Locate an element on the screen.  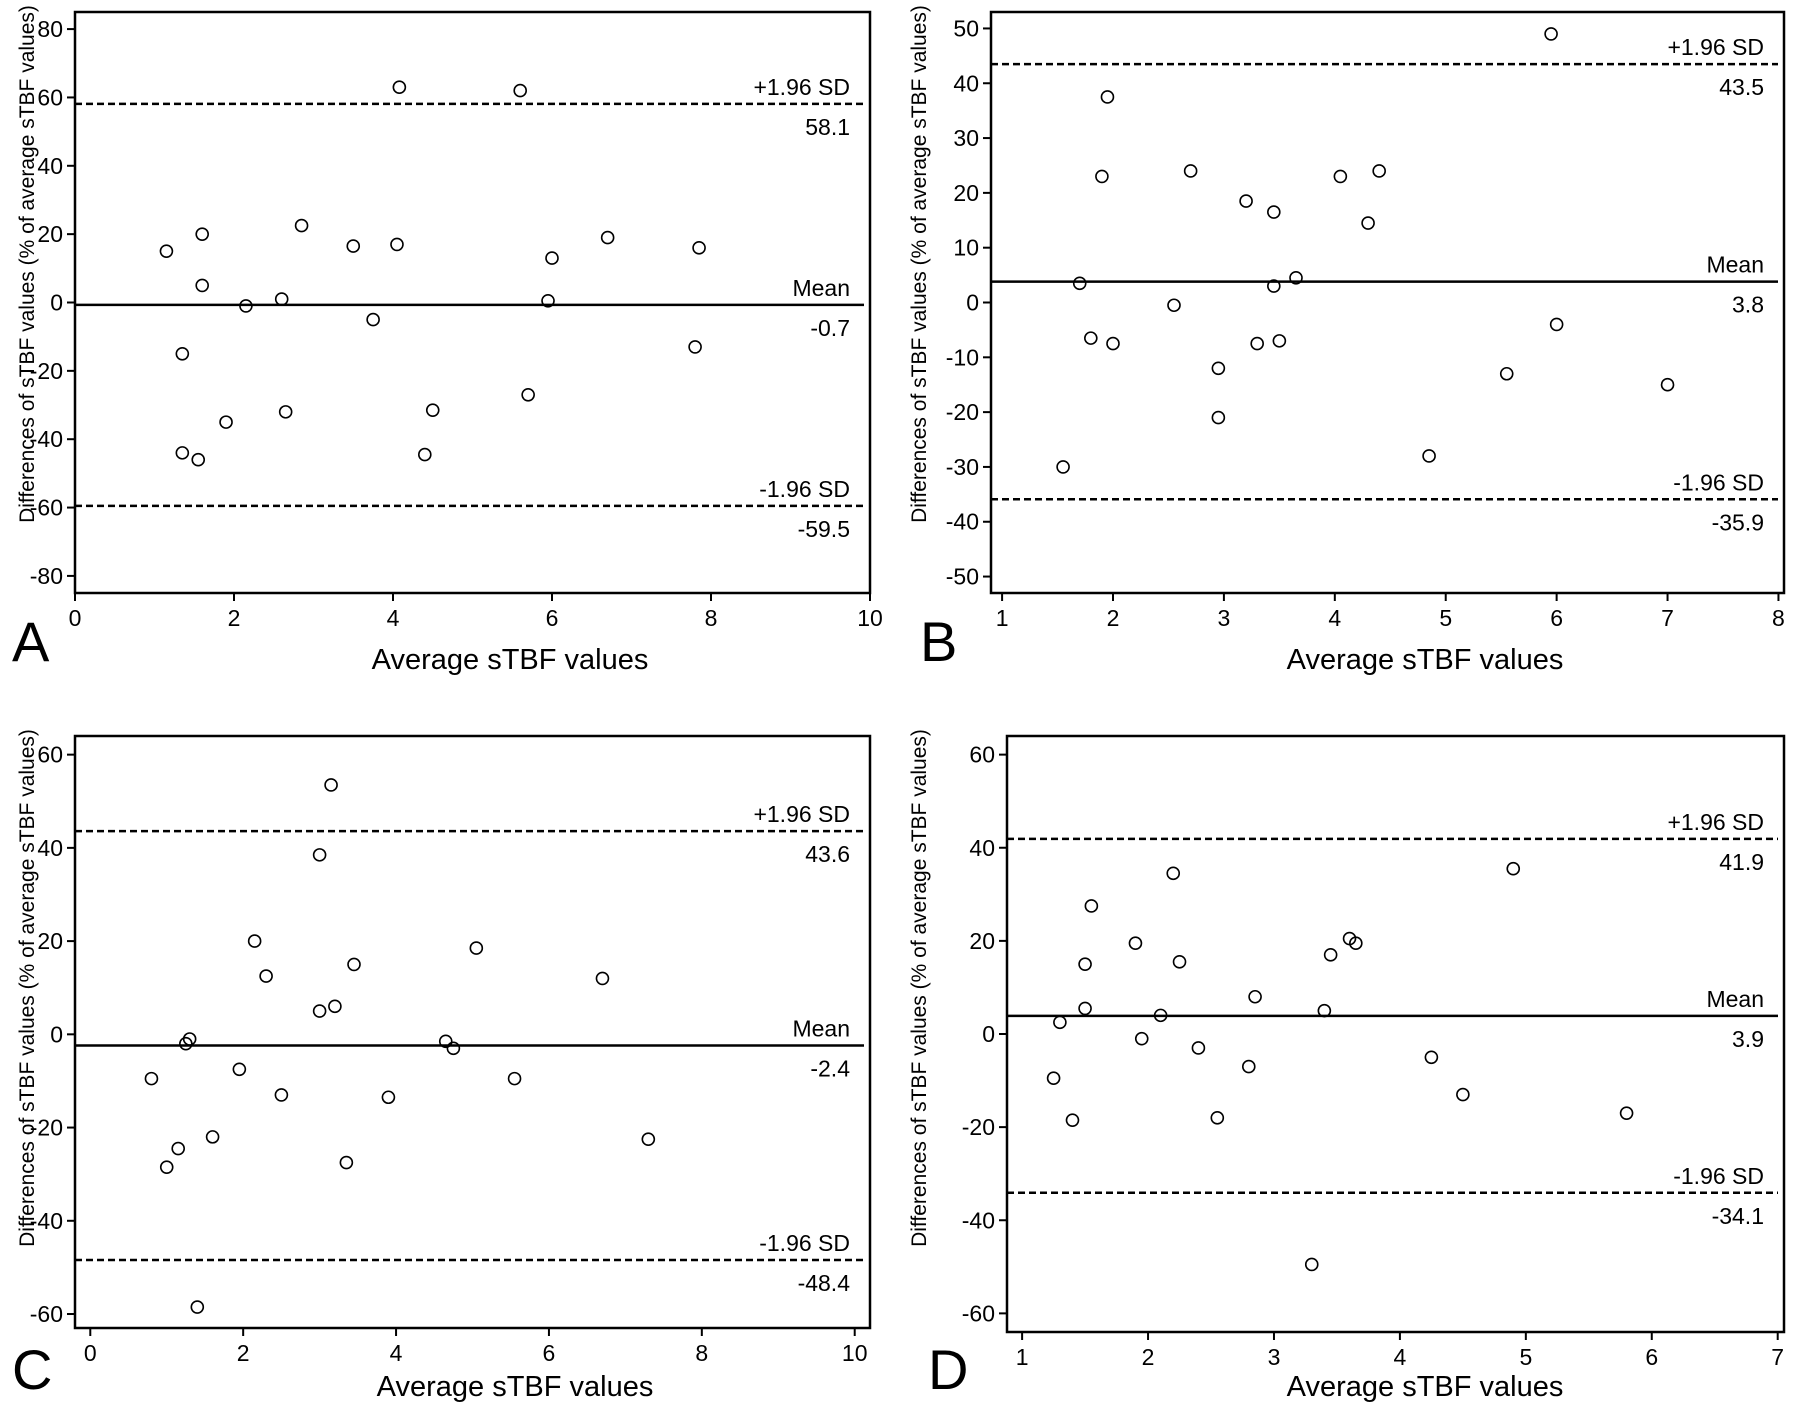
panel-letter: D is located at coordinates (948, 1369).